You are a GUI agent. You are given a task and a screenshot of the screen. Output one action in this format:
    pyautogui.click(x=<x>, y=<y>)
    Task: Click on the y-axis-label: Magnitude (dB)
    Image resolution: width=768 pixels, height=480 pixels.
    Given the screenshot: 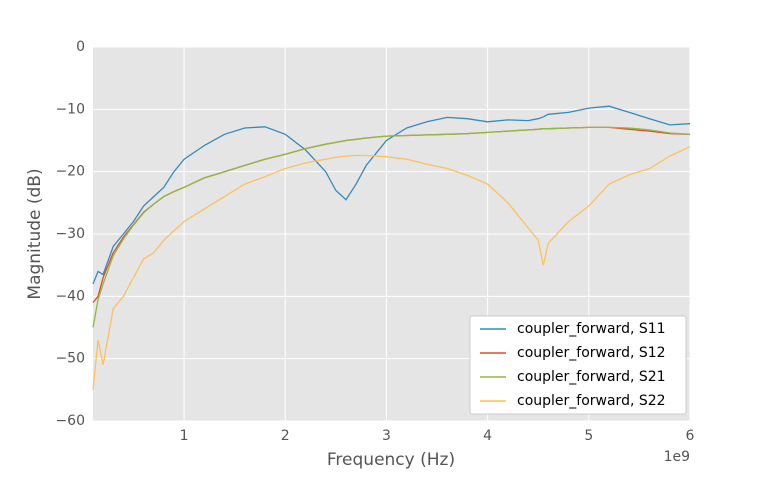 What is the action you would take?
    pyautogui.click(x=35, y=233)
    